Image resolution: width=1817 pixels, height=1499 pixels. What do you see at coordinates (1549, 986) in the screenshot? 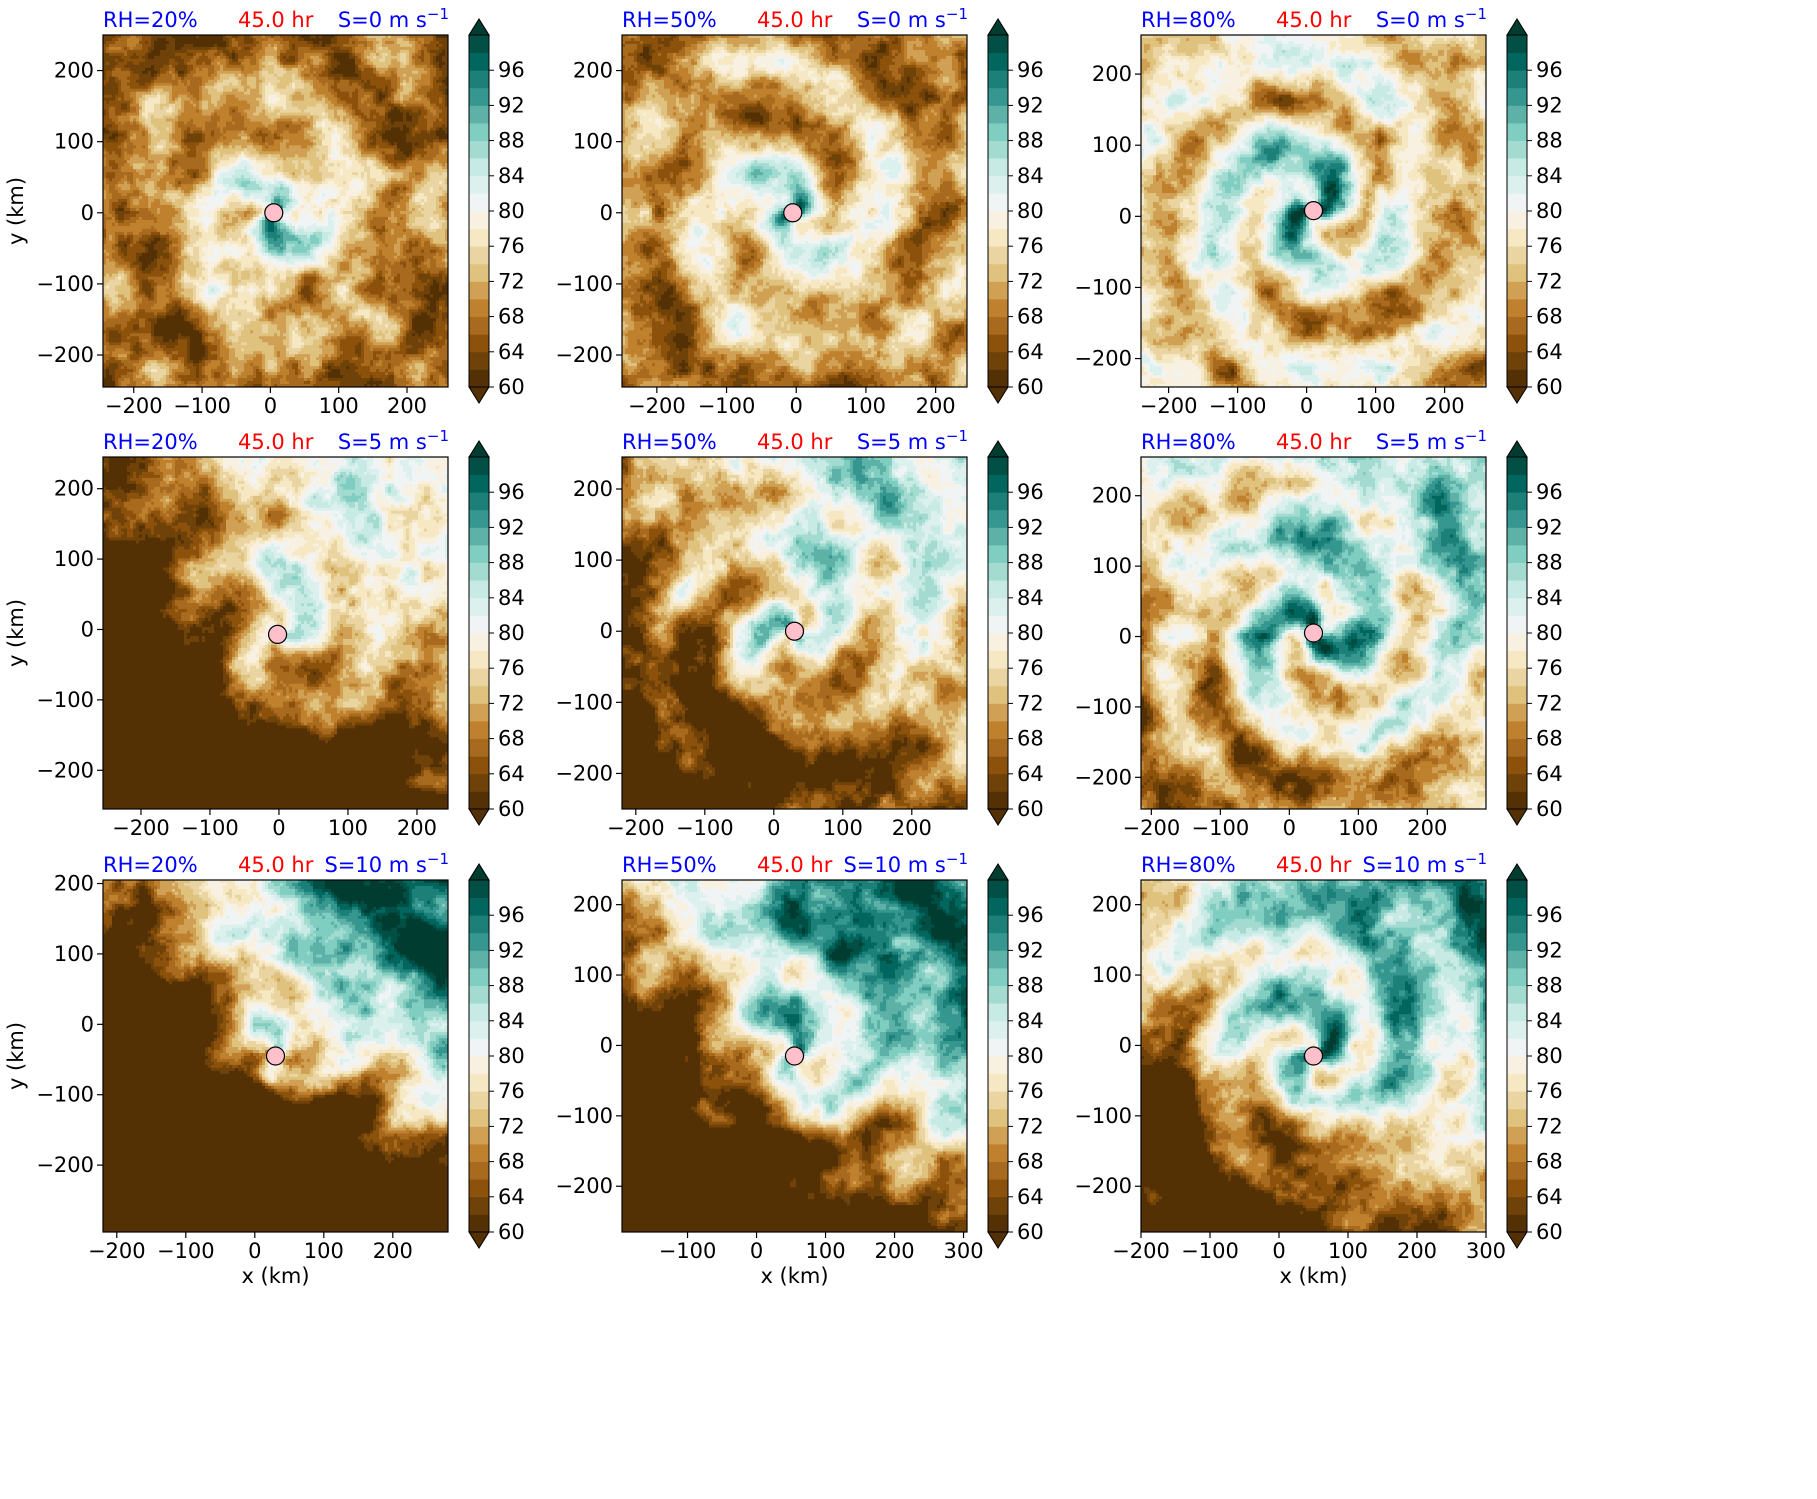
I see `colorbar-tick-label: 88` at bounding box center [1549, 986].